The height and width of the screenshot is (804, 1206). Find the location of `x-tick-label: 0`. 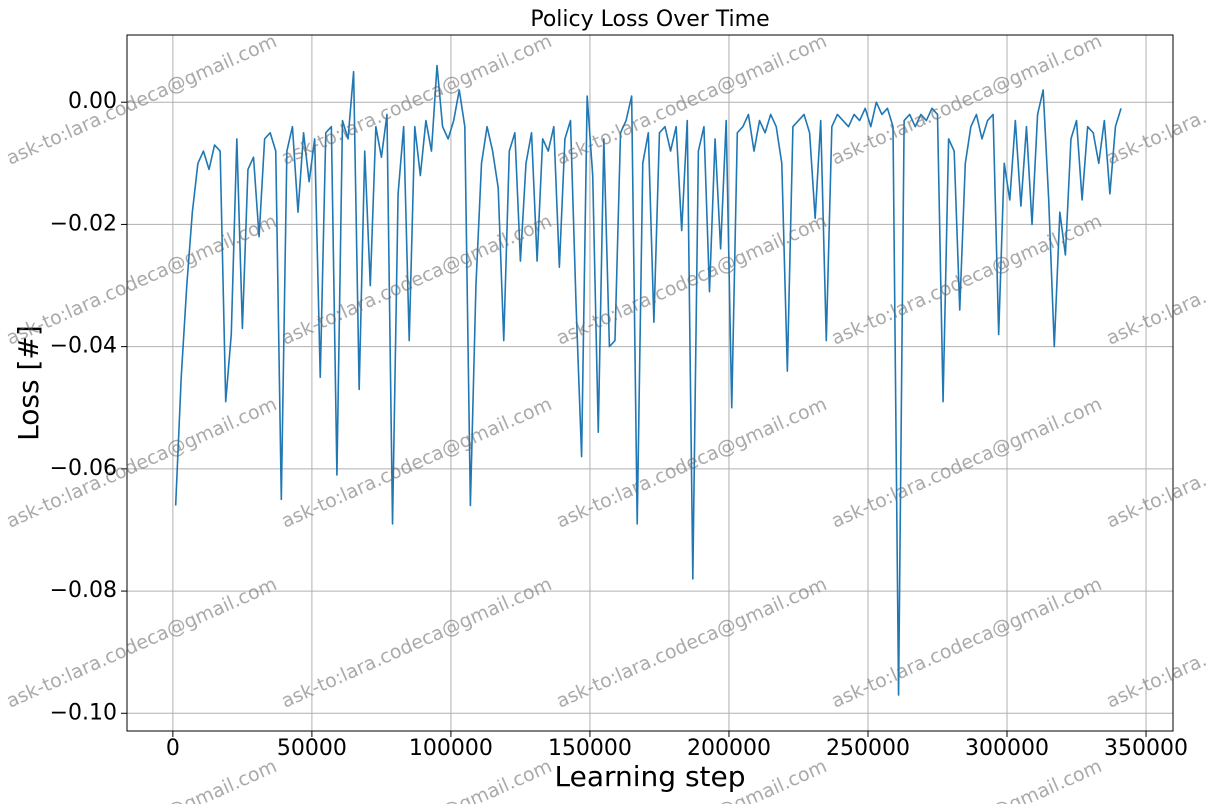

x-tick-label: 0 is located at coordinates (173, 748).